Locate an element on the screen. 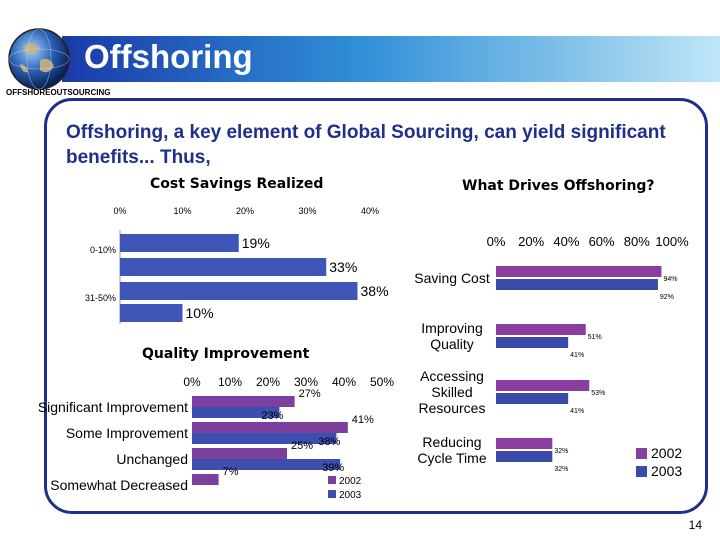  category-label: Somewhat Decreased is located at coordinates (119, 485).